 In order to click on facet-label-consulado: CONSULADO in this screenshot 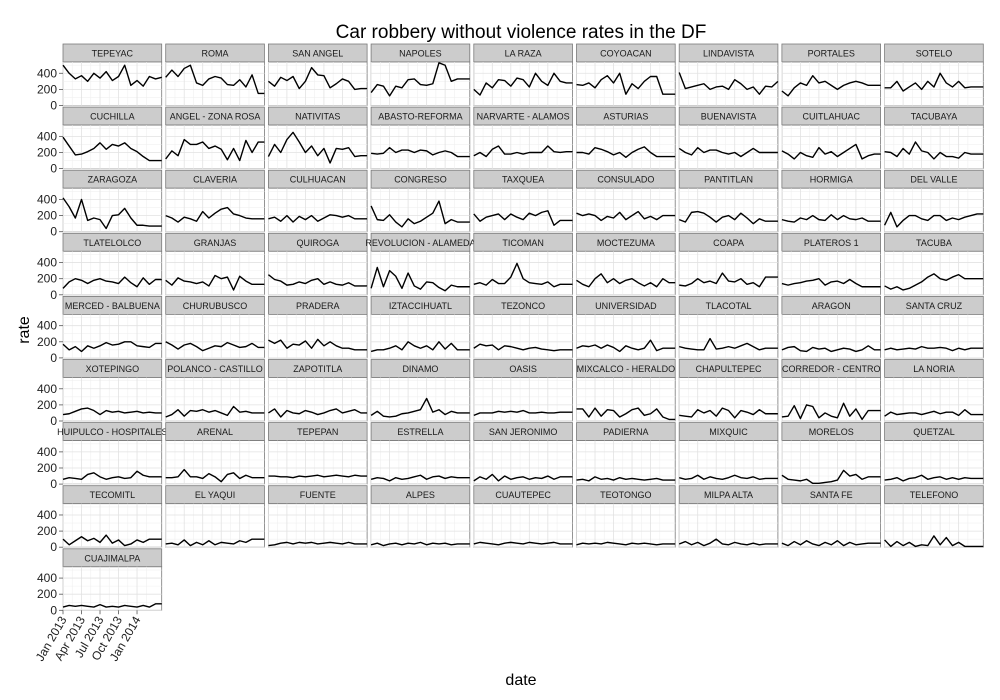, I will do `click(625, 180)`.